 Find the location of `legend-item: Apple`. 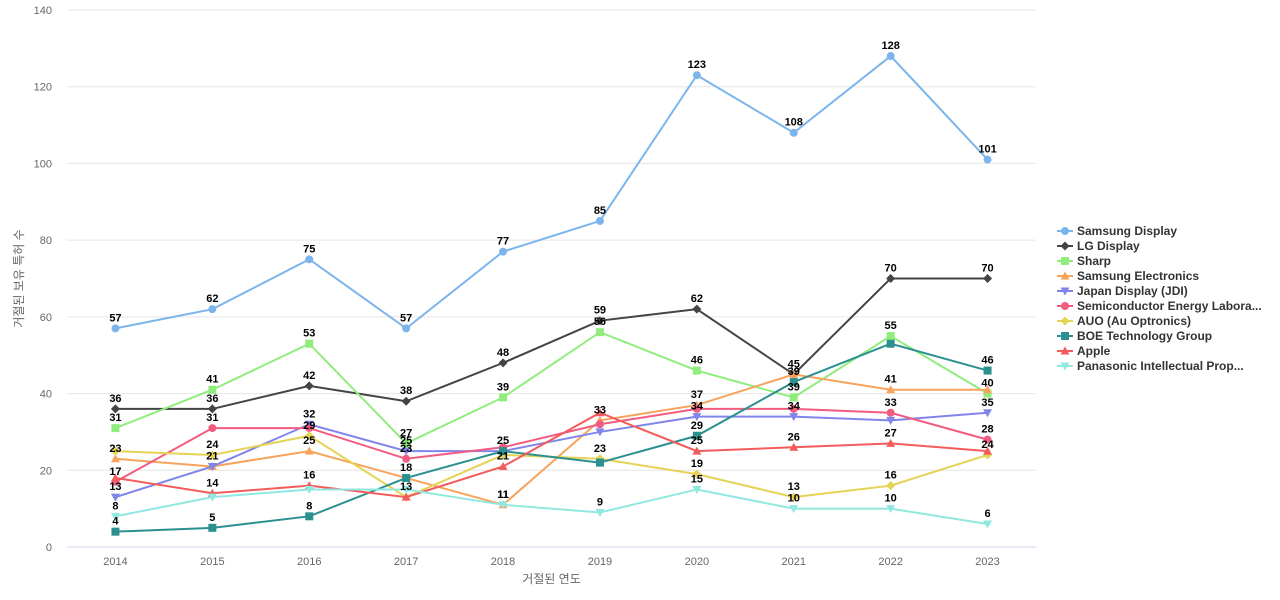

legend-item: Apple is located at coordinates (1084, 351).